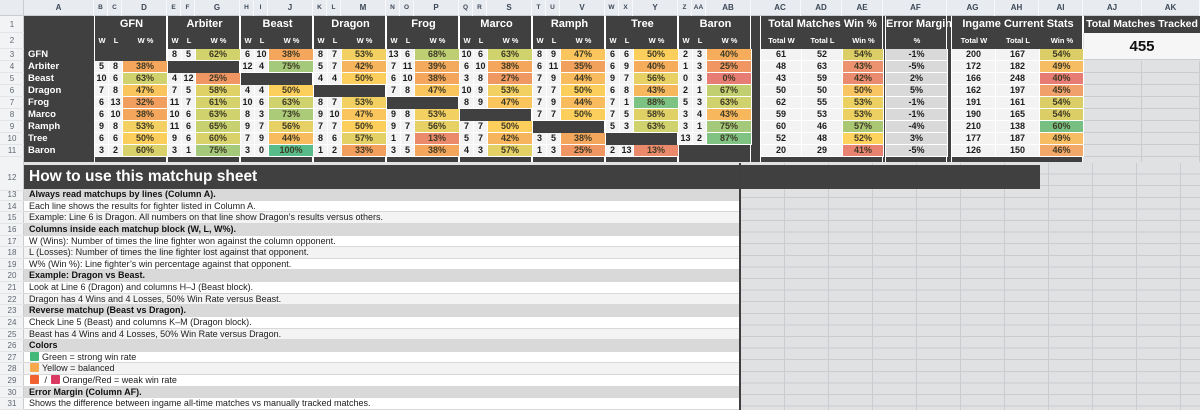 This screenshot has height=410, width=1200. What do you see at coordinates (974, 40) in the screenshot?
I see `ingame-stats-subheader-totalw: Total W` at bounding box center [974, 40].